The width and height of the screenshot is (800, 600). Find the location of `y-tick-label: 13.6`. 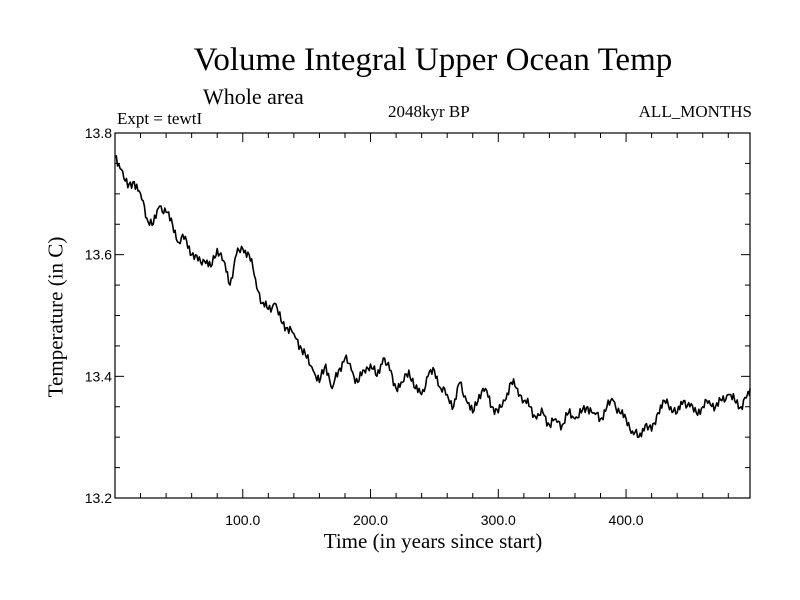

y-tick-label: 13.6 is located at coordinates (98, 255).